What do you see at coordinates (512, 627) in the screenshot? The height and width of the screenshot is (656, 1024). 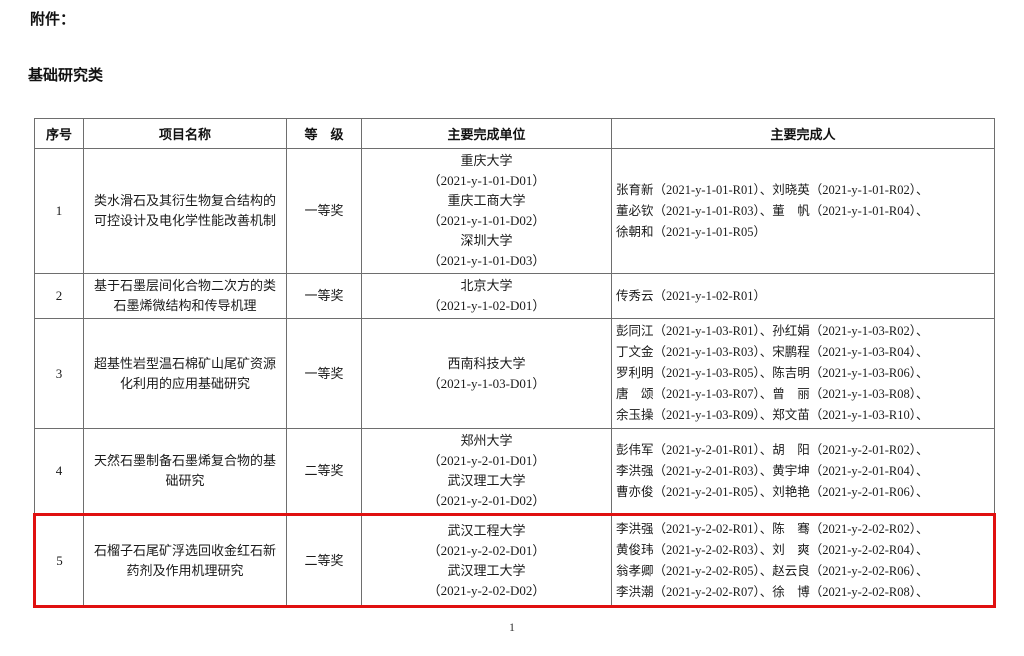 I see `page-number: 1` at bounding box center [512, 627].